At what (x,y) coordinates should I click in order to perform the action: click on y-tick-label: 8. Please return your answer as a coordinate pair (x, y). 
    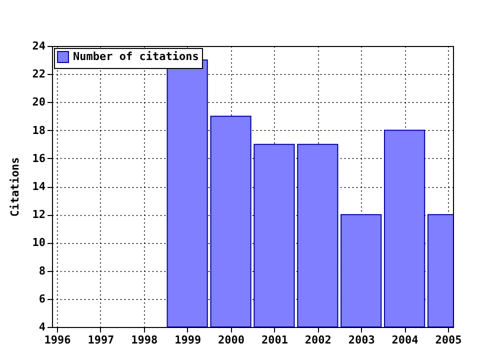
    Looking at the image, I should click on (42, 271).